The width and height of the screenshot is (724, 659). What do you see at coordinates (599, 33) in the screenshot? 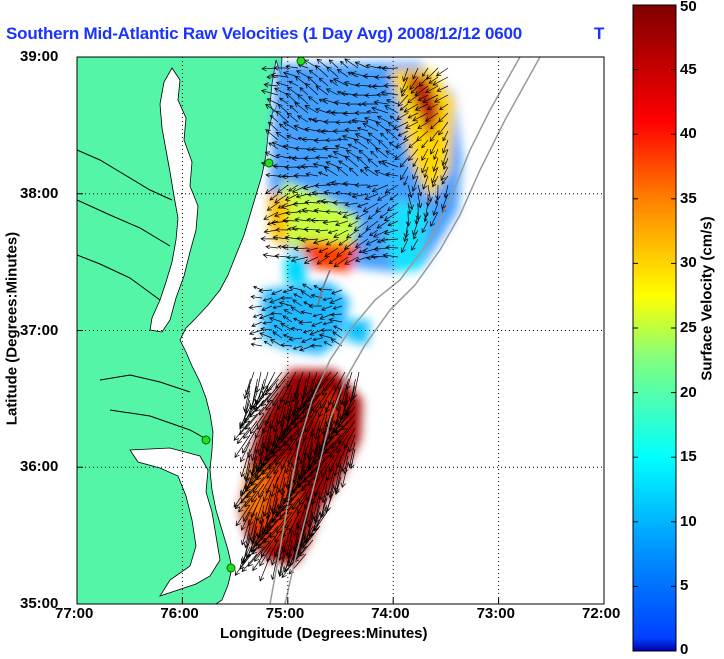
I see `map-title-suffix: T` at bounding box center [599, 33].